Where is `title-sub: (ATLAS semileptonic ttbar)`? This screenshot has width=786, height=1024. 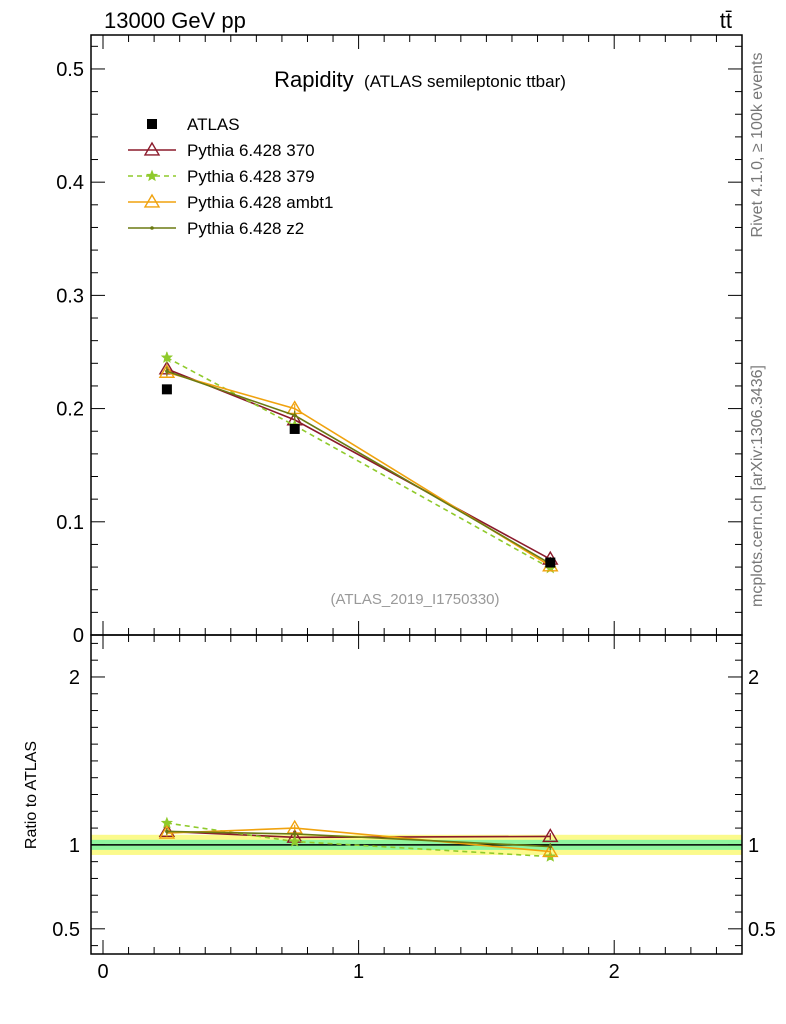 title-sub: (ATLAS semileptonic ttbar) is located at coordinates (465, 81).